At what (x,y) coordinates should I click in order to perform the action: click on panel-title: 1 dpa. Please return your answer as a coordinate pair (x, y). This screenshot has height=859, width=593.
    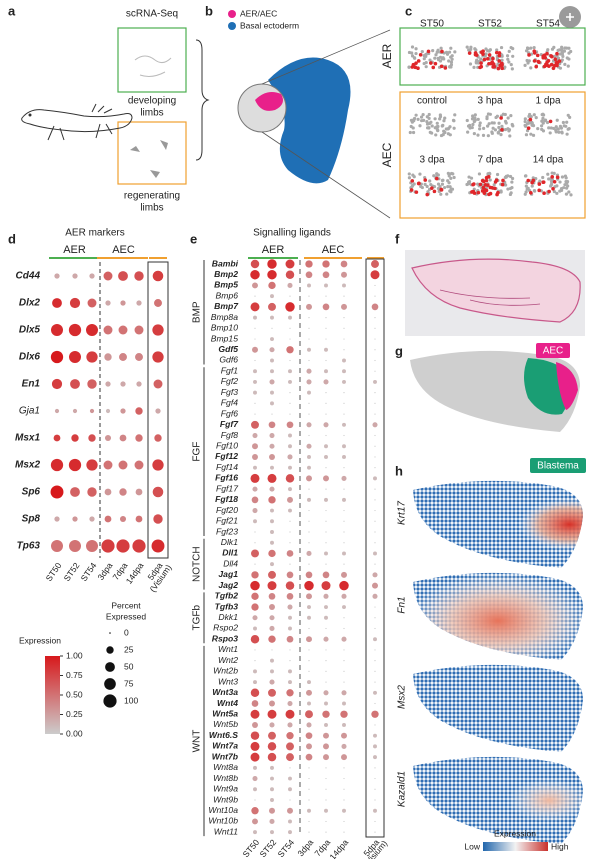
    Looking at the image, I should click on (547, 101).